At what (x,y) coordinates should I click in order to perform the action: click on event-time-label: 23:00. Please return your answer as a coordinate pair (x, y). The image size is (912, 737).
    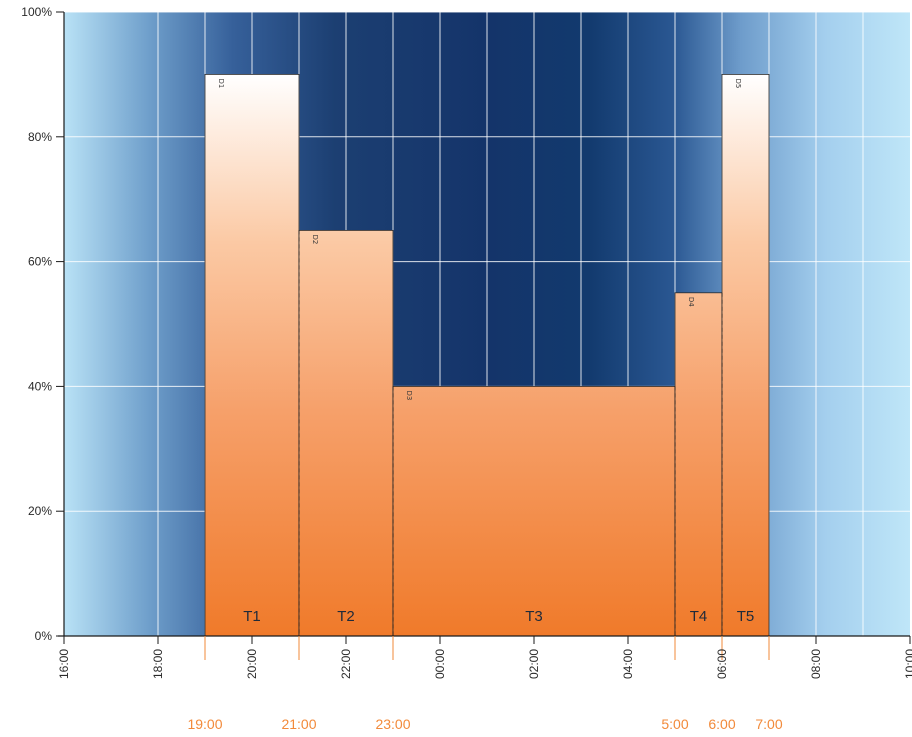
    Looking at the image, I should click on (392, 724).